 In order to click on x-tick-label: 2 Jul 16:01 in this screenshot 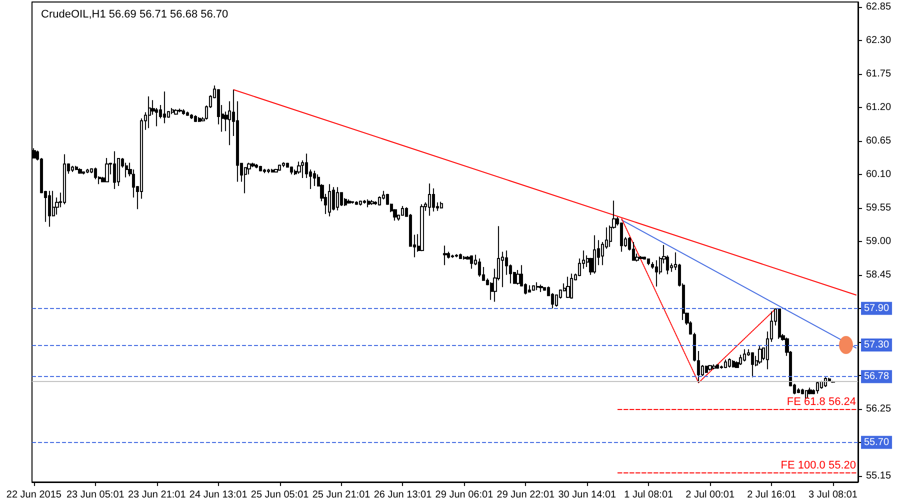, I will do `click(771, 495)`.